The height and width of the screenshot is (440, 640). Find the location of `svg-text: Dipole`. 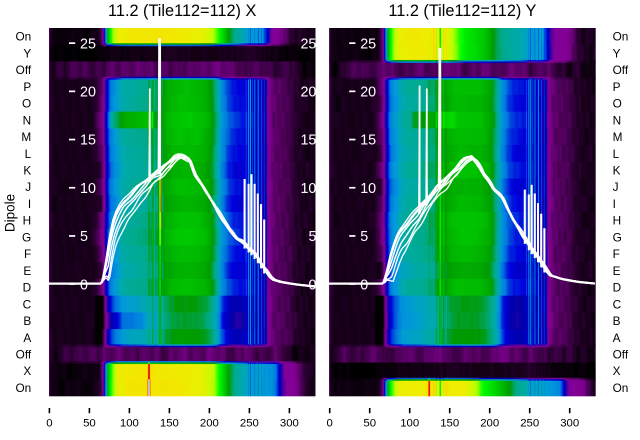

svg-text: Dipole is located at coordinates (10, 213).